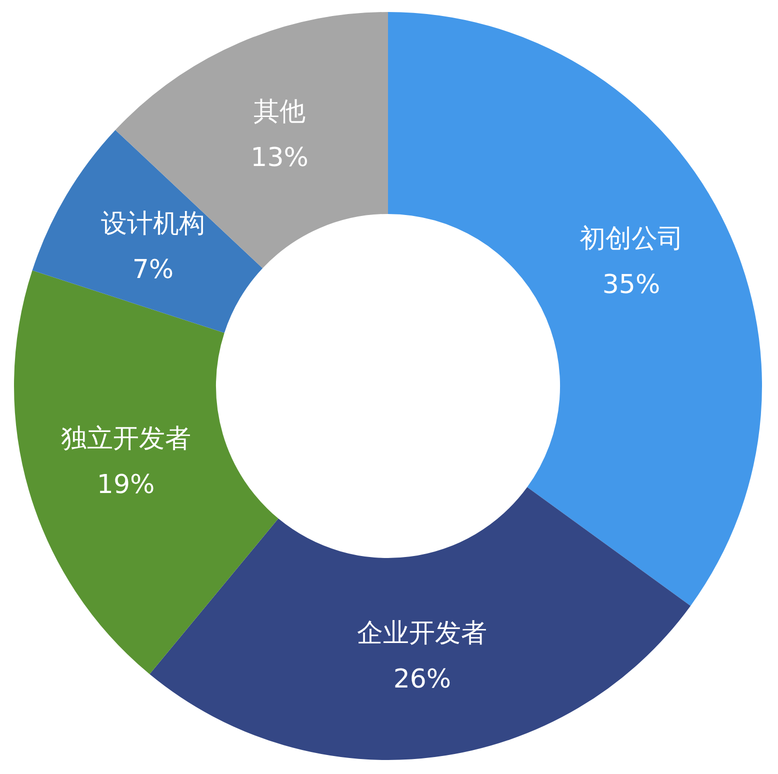 The width and height of the screenshot is (778, 774). What do you see at coordinates (279, 158) in the screenshot?
I see `data-label: 13%` at bounding box center [279, 158].